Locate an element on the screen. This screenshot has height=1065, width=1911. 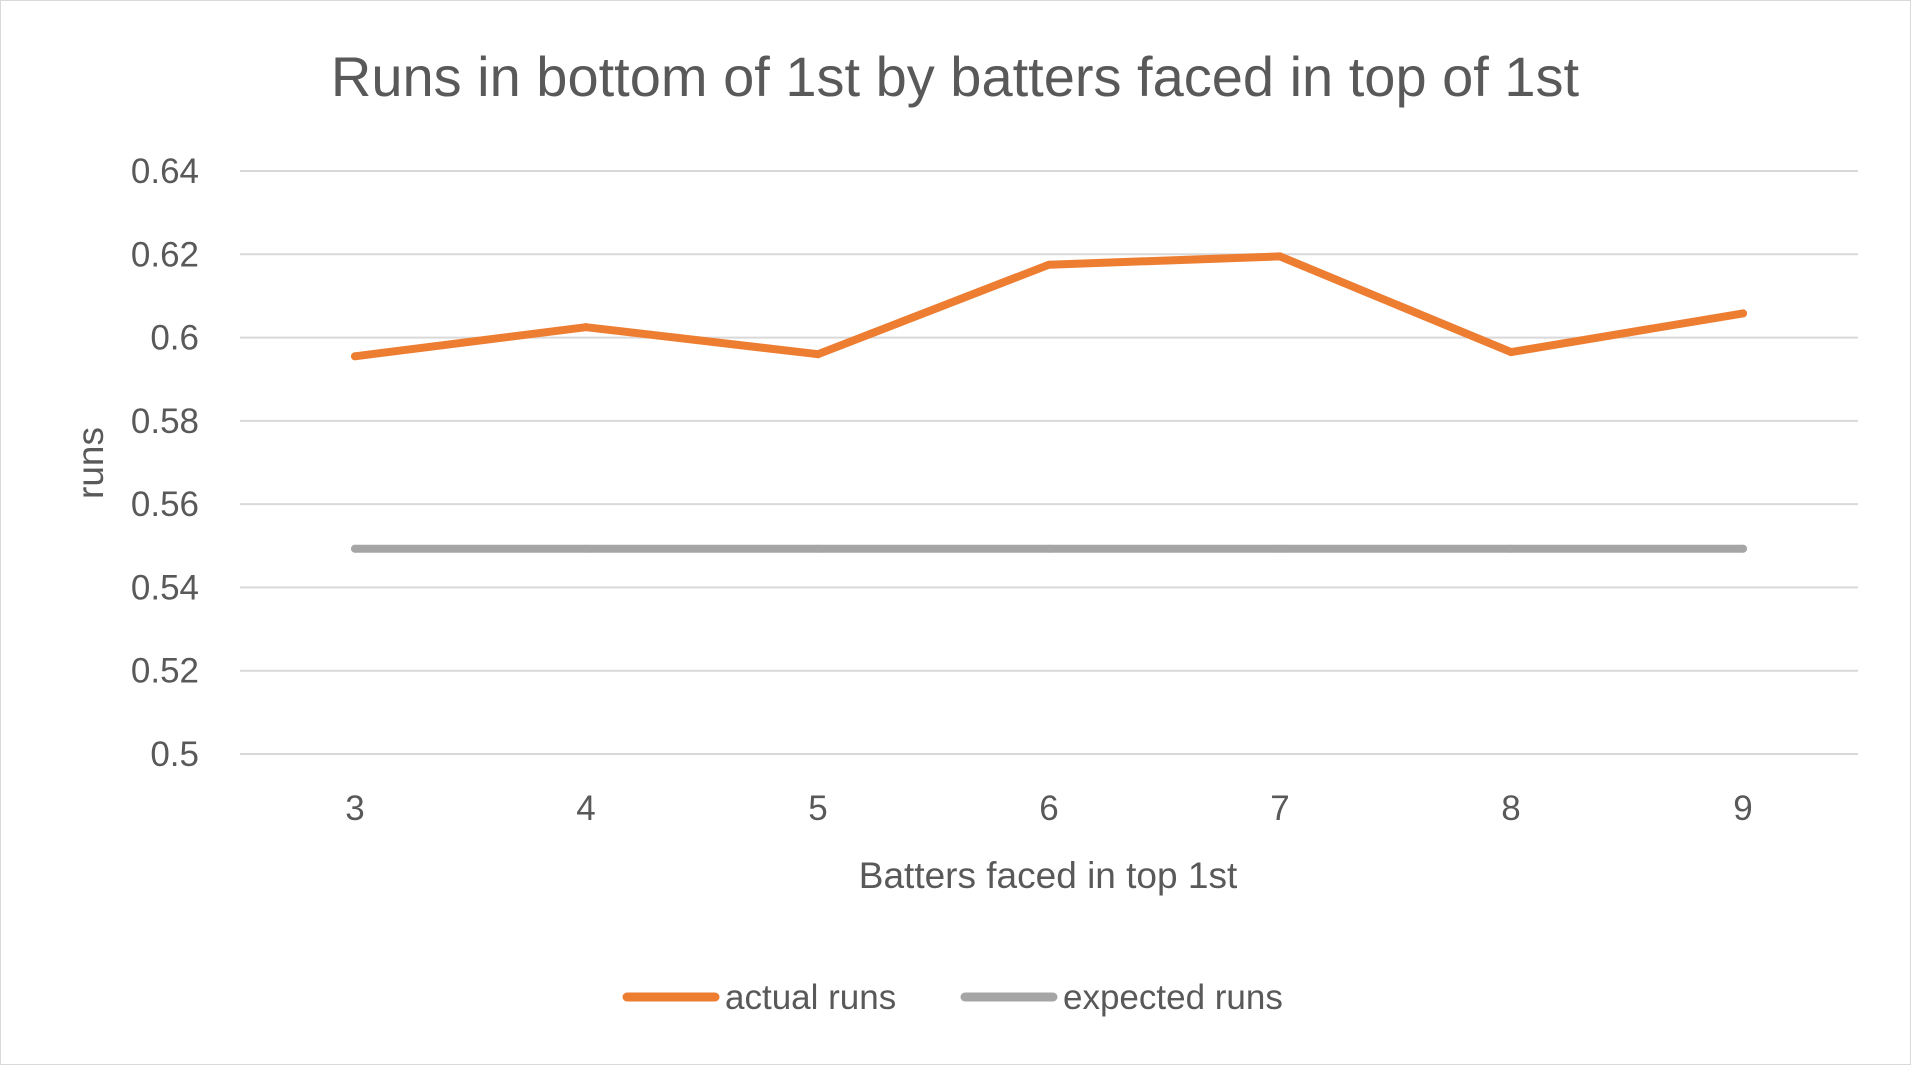
x-tick-label: 6 is located at coordinates (1048, 808).